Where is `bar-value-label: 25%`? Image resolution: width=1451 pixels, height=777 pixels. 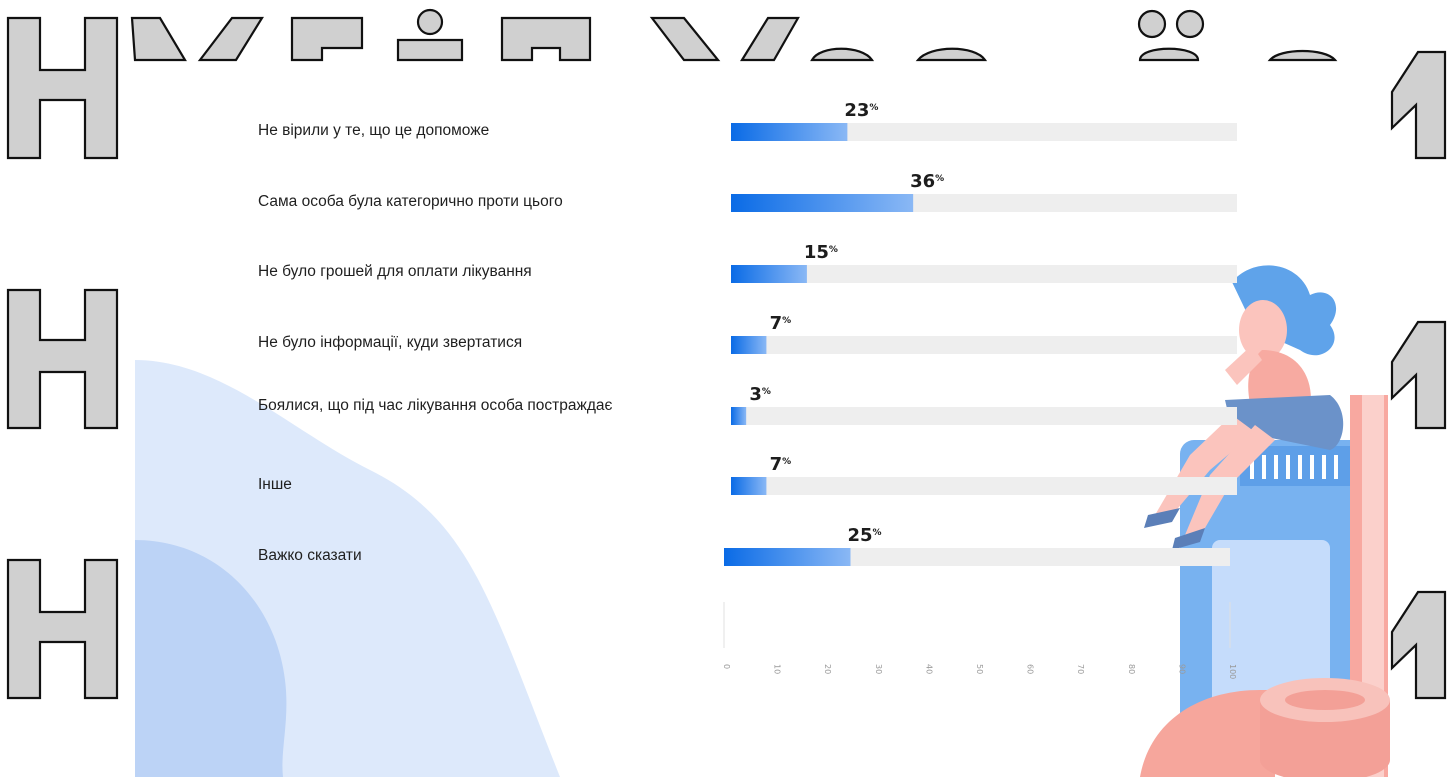
bar-value-label: 25% is located at coordinates (864, 535).